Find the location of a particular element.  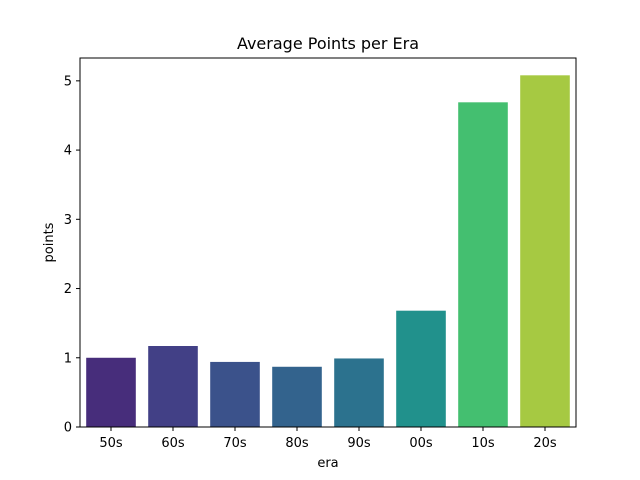

x-tick-label: 20s is located at coordinates (545, 443).